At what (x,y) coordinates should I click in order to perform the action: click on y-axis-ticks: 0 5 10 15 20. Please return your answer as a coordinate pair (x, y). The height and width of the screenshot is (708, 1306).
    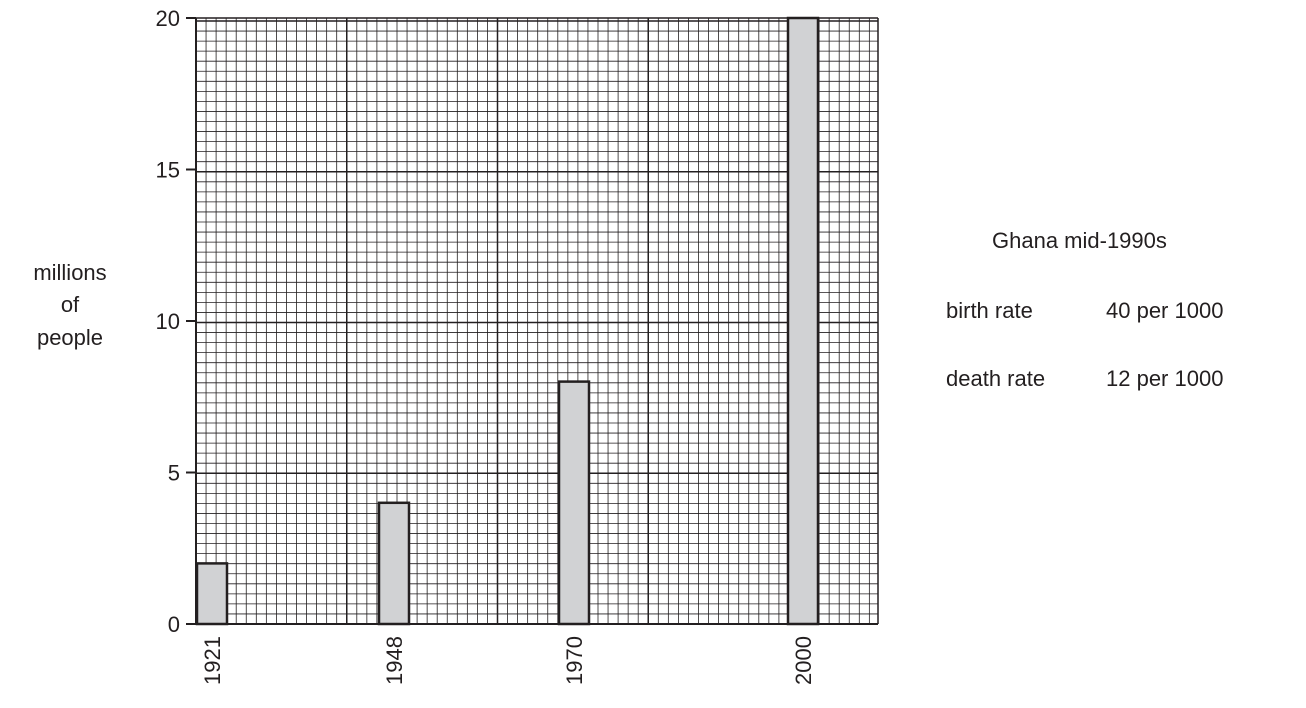
    Looking at the image, I should click on (176, 321).